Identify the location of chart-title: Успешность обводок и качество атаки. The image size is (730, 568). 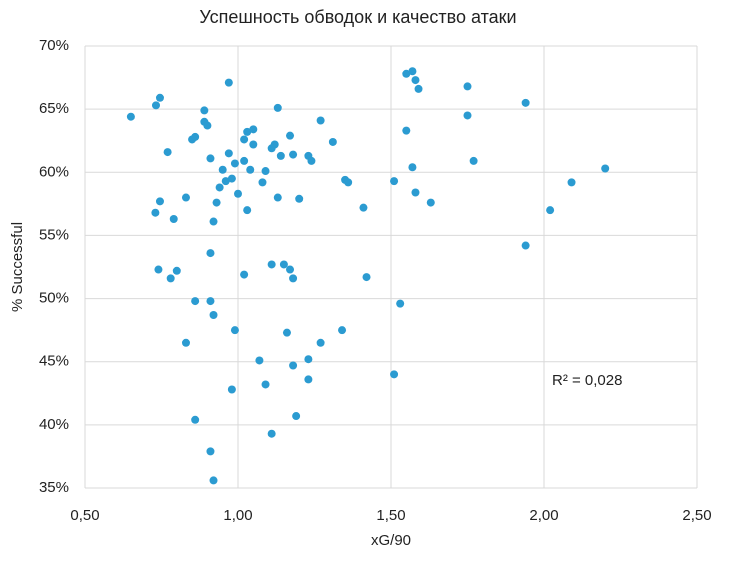
(357, 17).